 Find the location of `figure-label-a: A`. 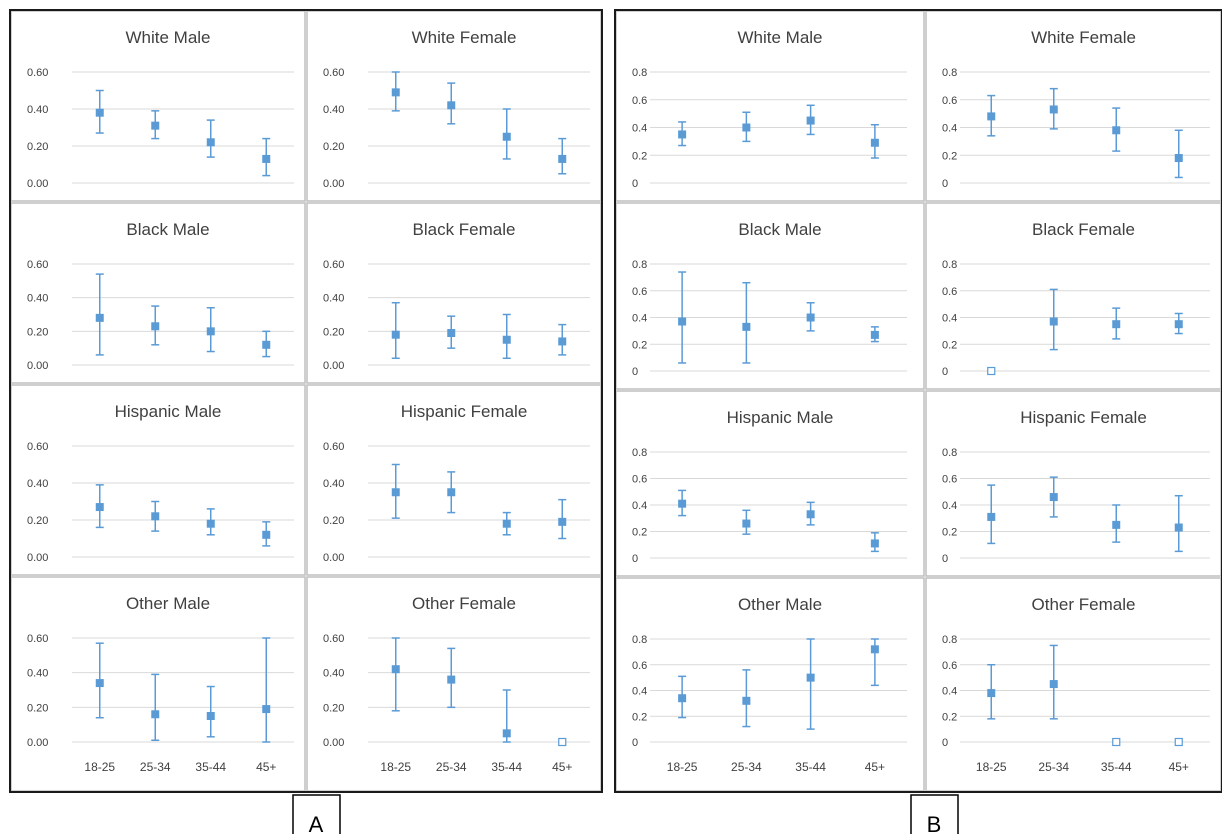

figure-label-a: A is located at coordinates (316, 823).